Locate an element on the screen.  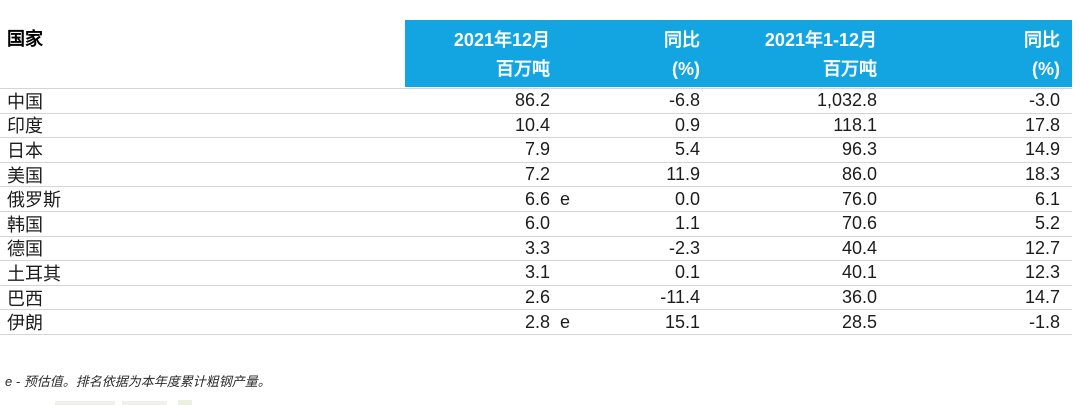
table-row: 中国 86.2 -6.8 1,032.8 -3.0 is located at coordinates (536, 101).